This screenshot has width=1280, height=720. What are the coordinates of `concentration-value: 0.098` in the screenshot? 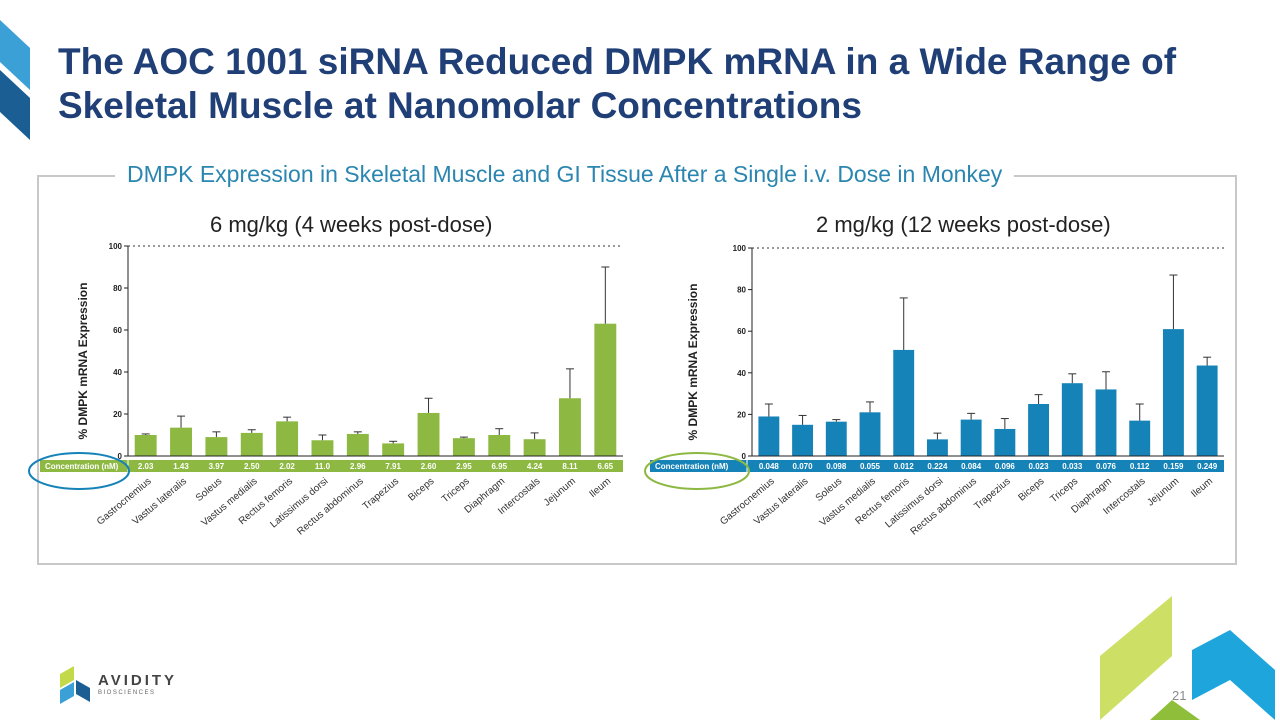 It's located at (836, 466).